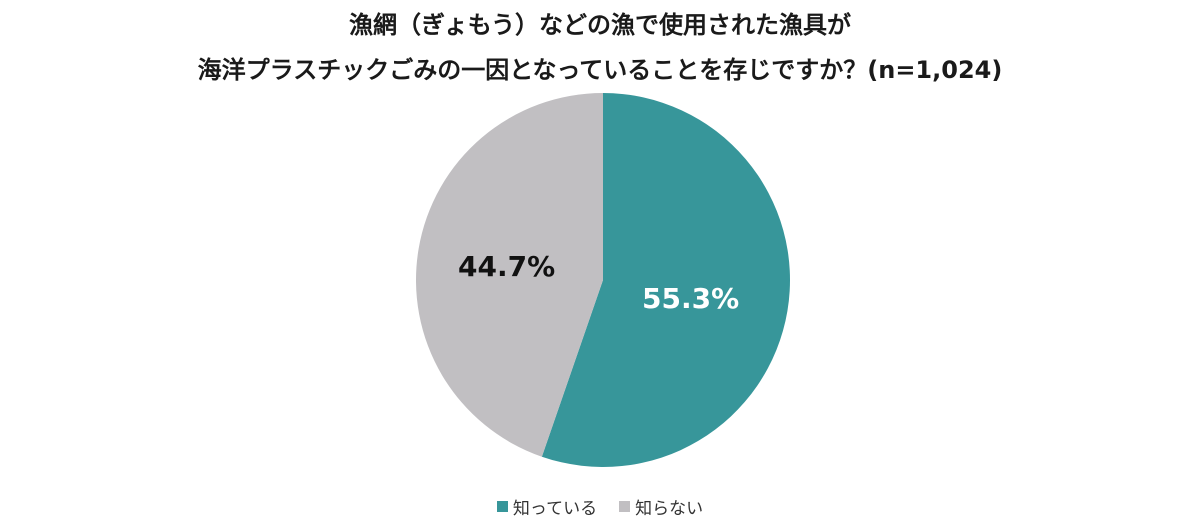 This screenshot has width=1200, height=528. I want to click on legend-item-known: 知っている, so click(547, 506).